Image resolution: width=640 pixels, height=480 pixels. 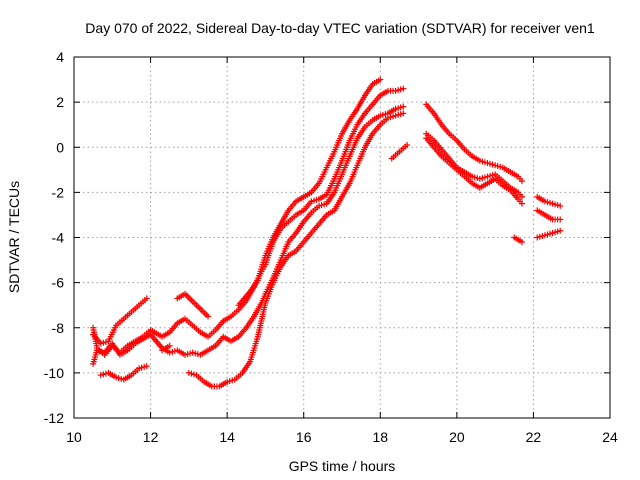 What do you see at coordinates (304, 437) in the screenshot?
I see `x-tick-label: 16` at bounding box center [304, 437].